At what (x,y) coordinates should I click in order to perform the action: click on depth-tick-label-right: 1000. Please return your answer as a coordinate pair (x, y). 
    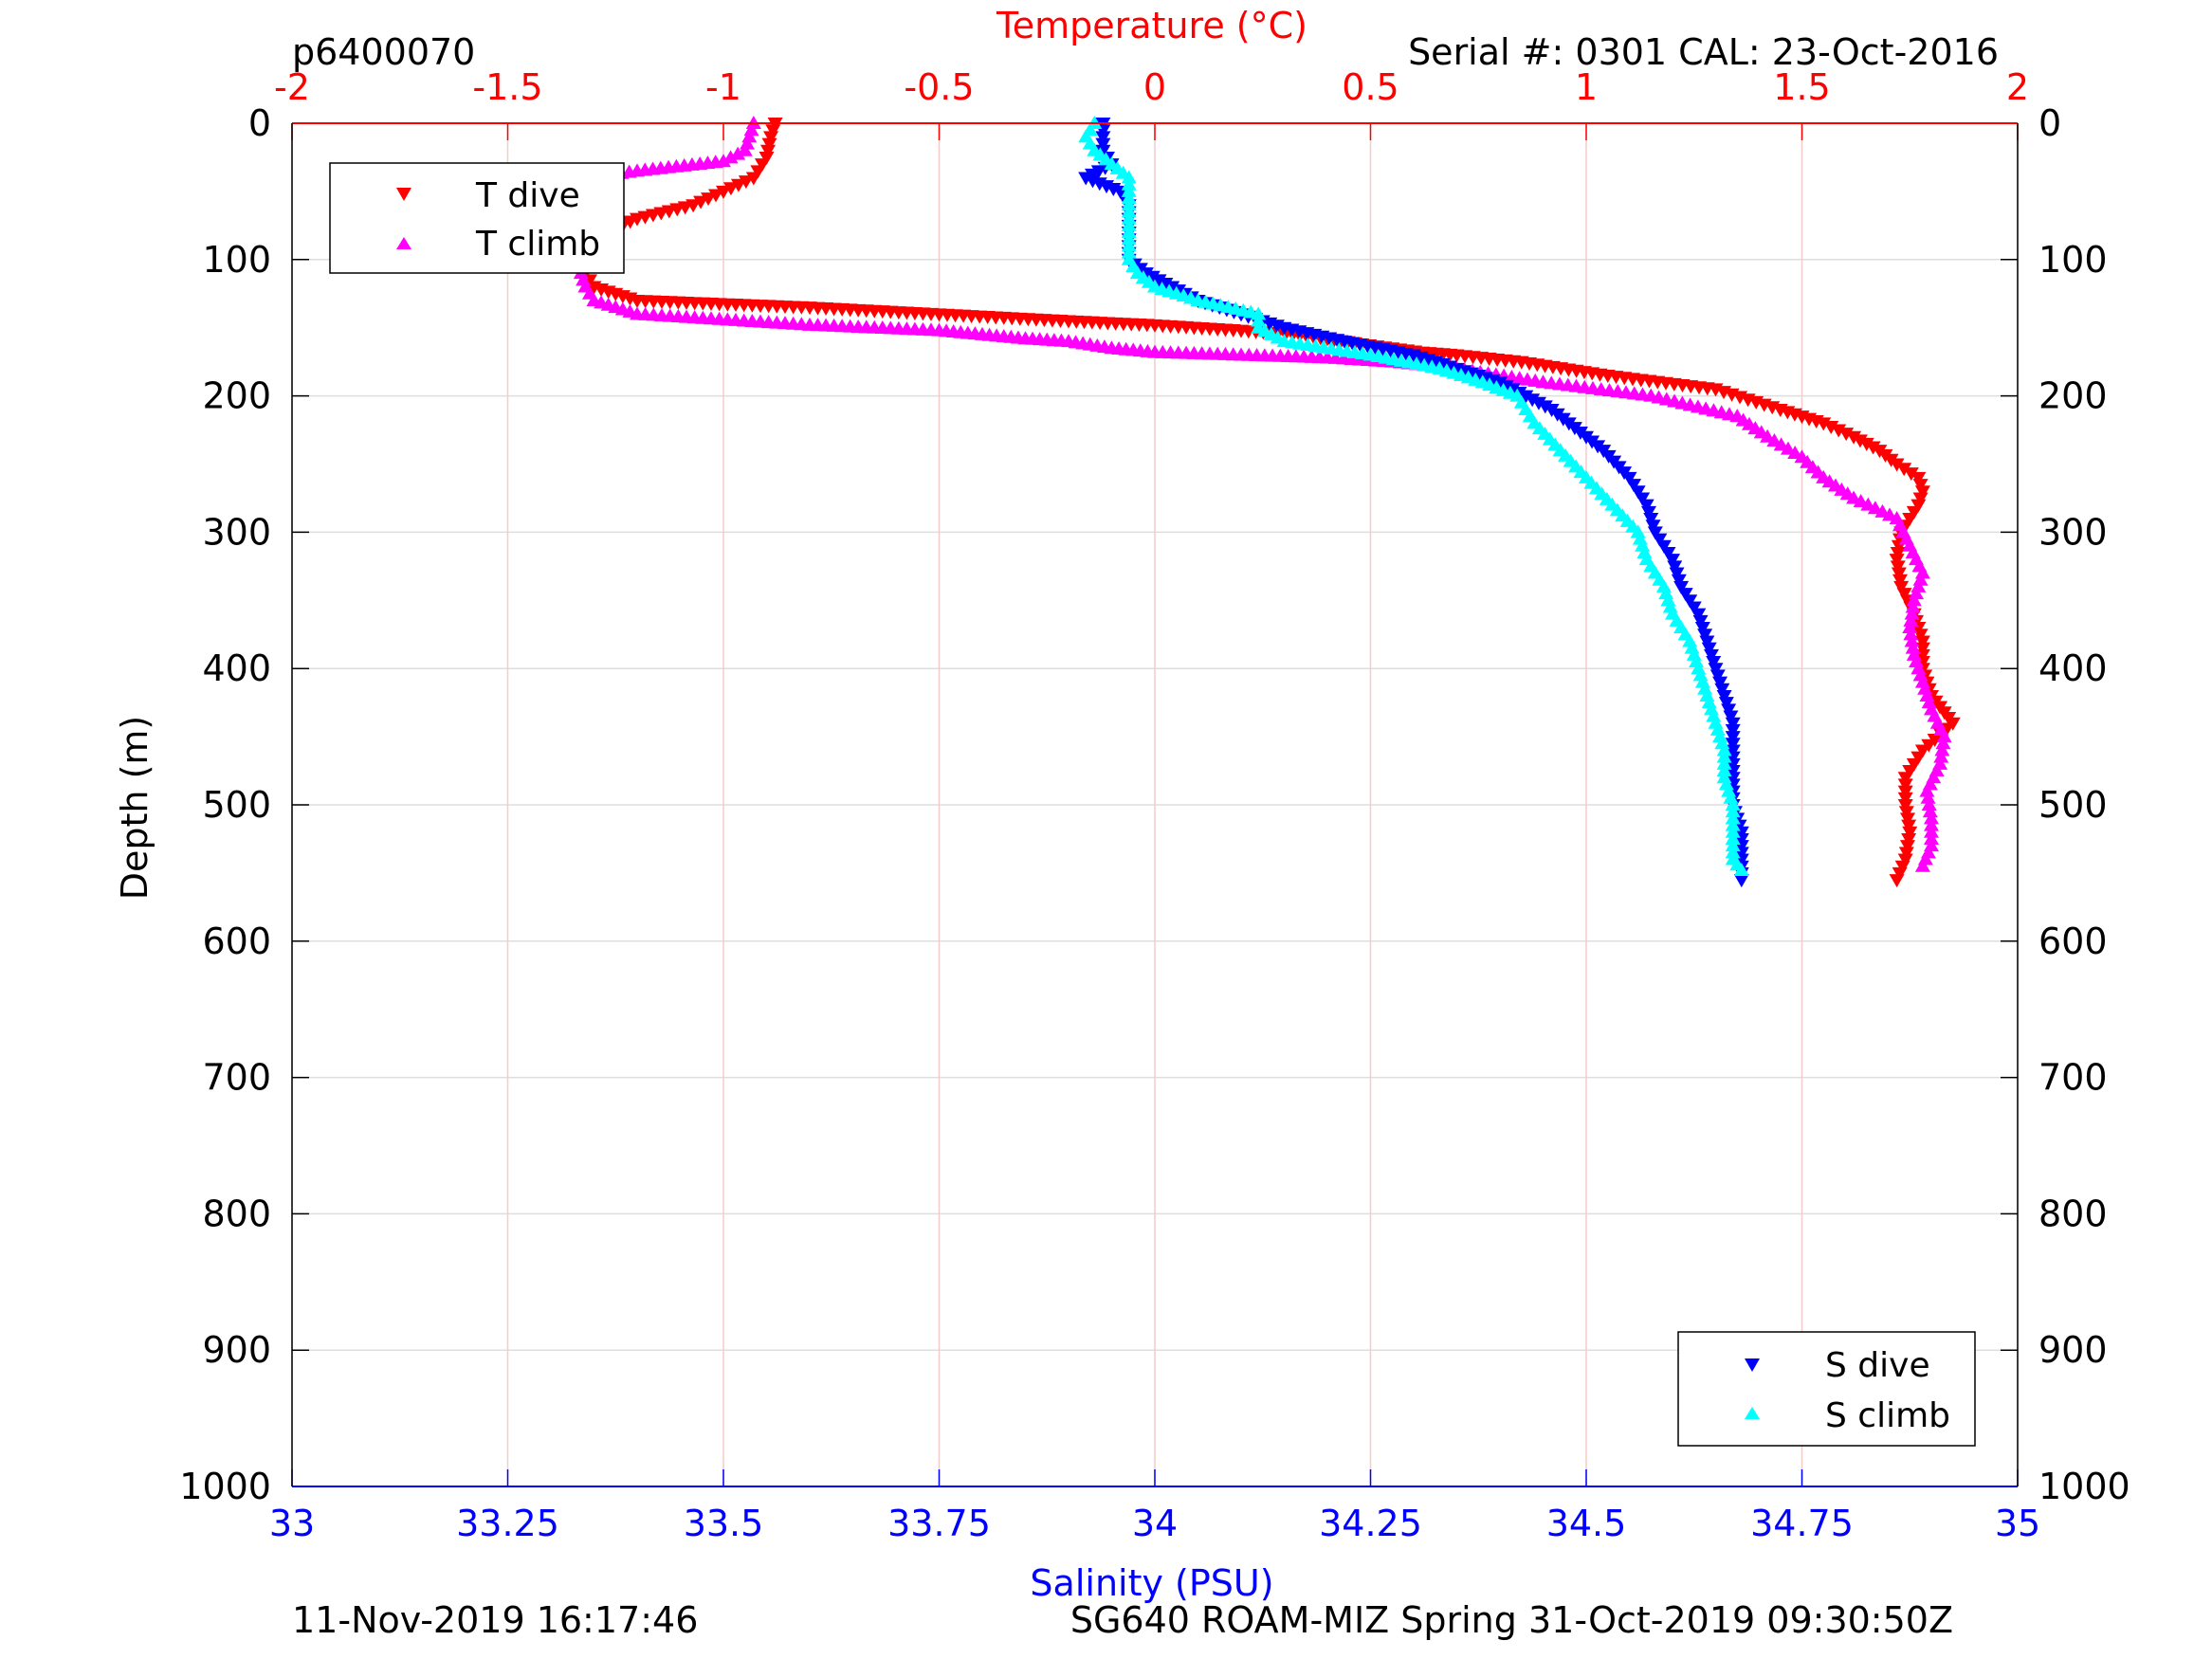
    Looking at the image, I should click on (2084, 1486).